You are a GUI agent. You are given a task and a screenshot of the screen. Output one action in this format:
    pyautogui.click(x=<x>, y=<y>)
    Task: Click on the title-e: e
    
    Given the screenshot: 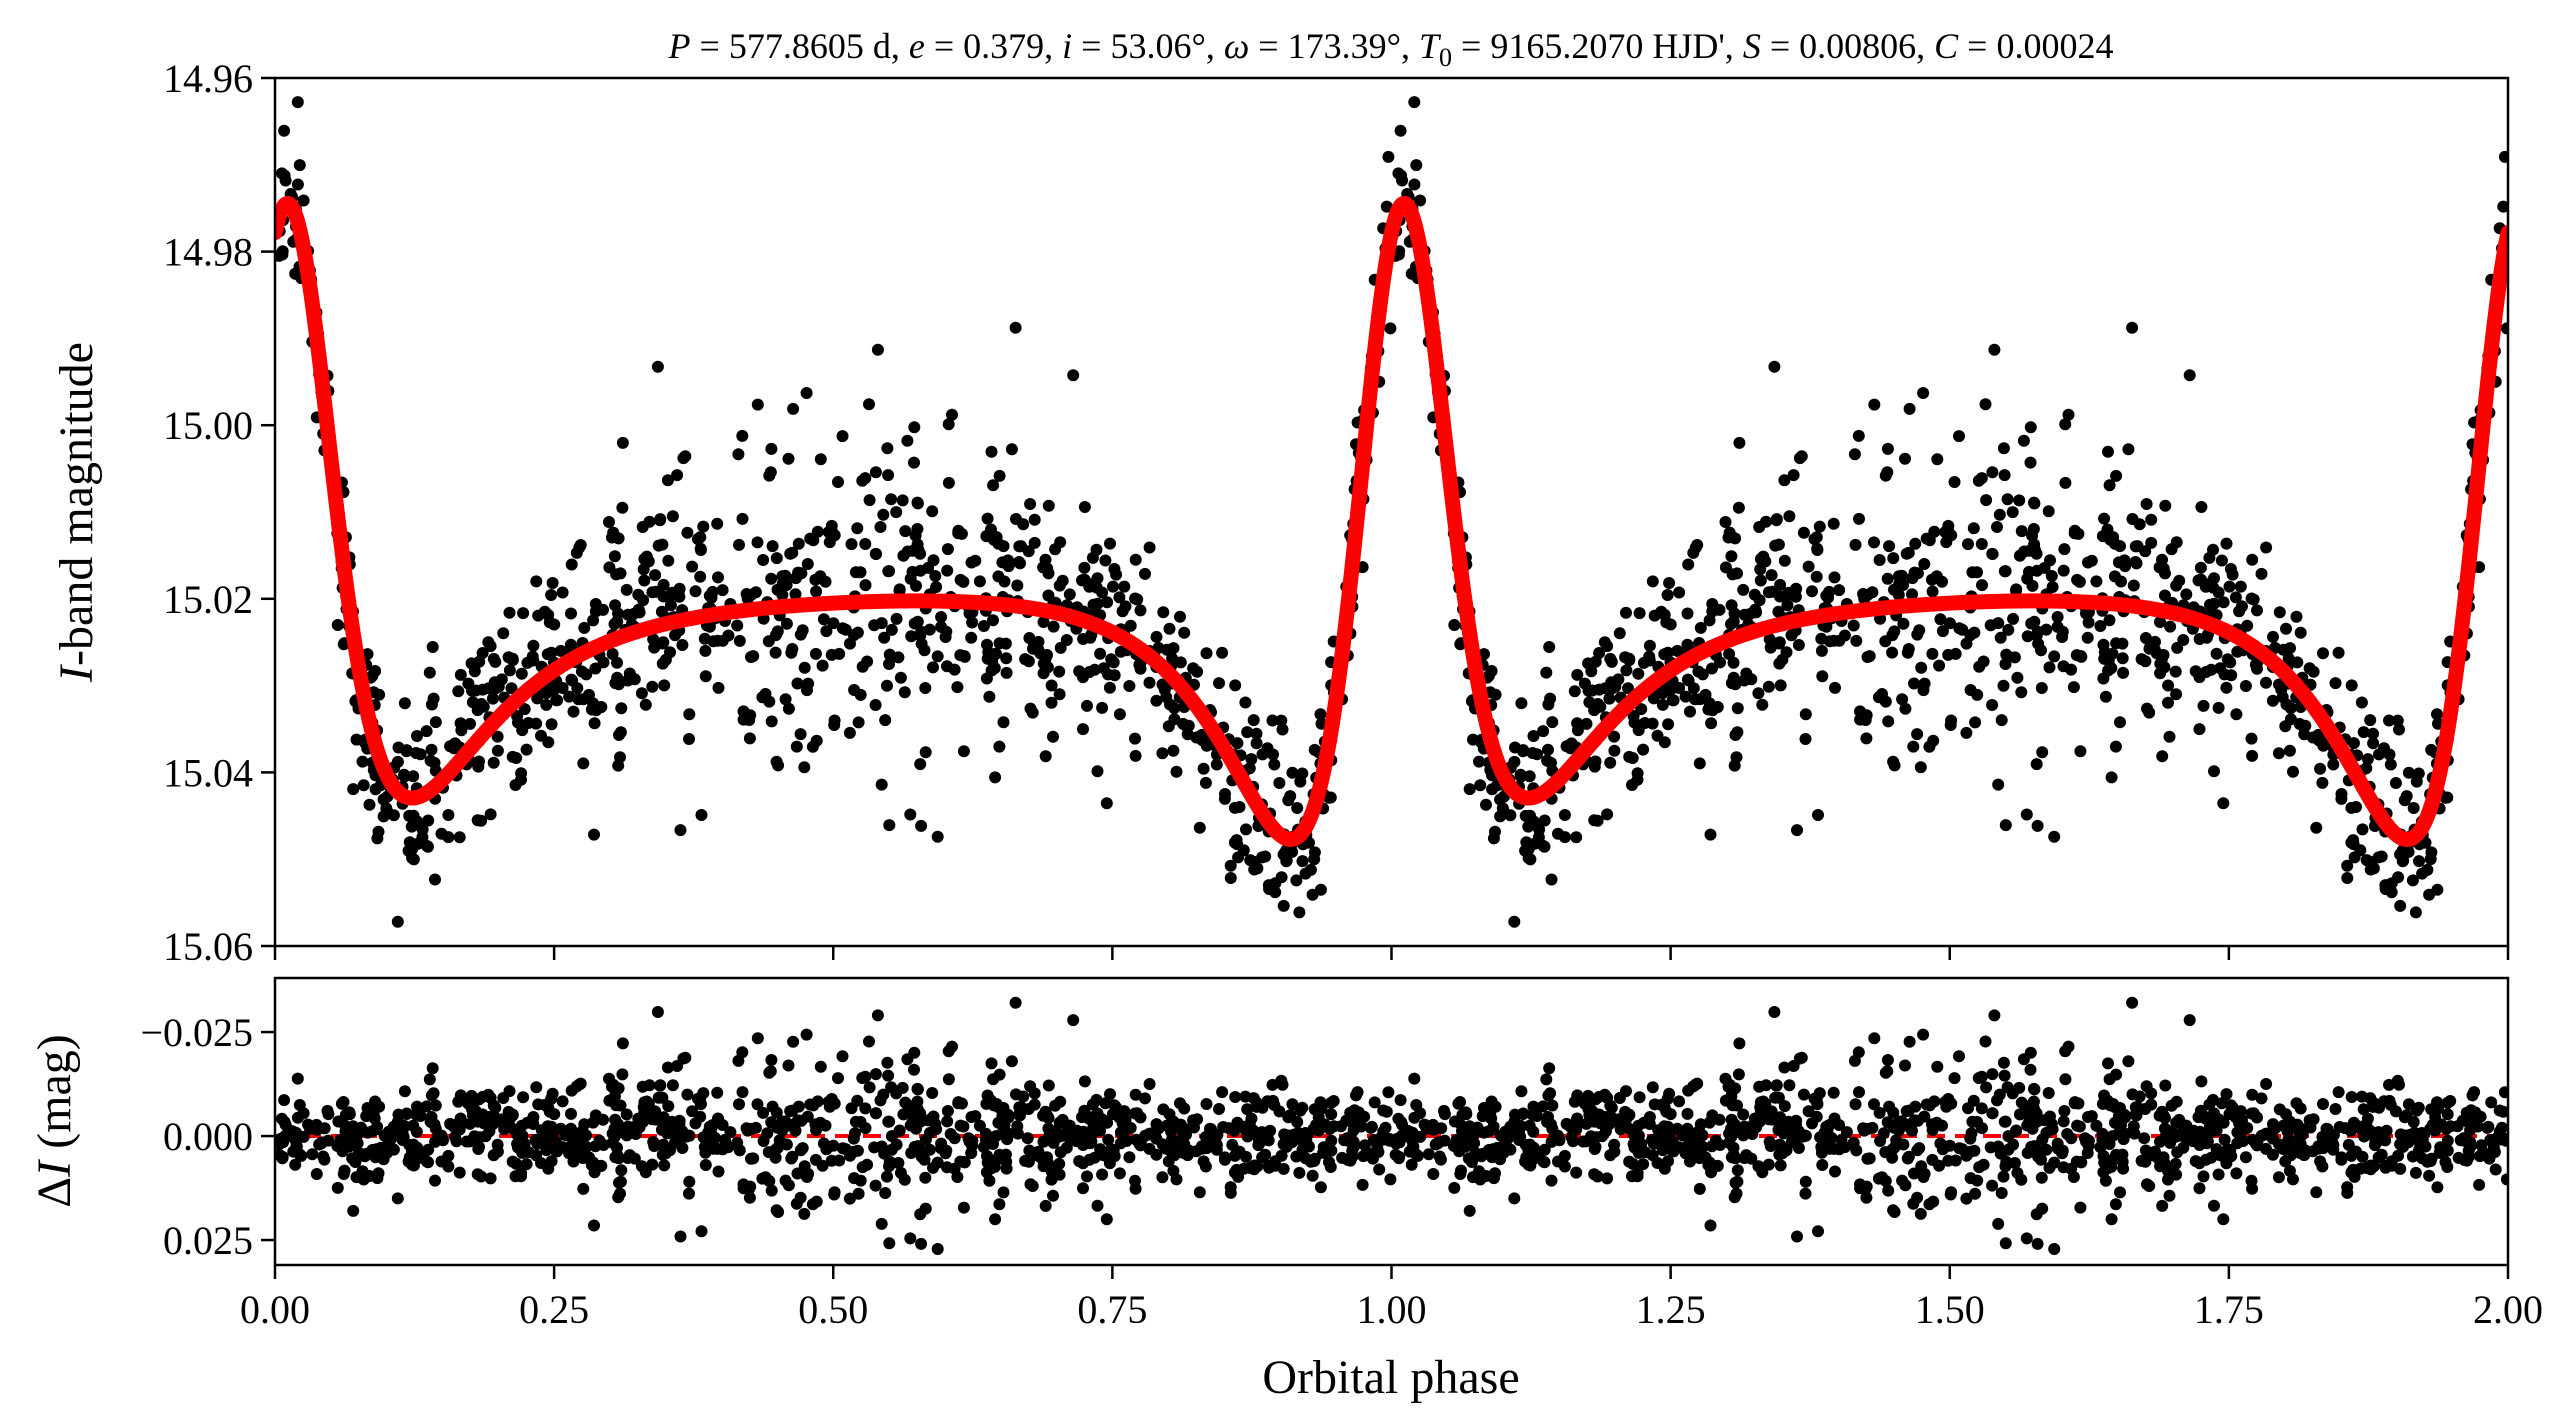 What is the action you would take?
    pyautogui.click(x=917, y=46)
    